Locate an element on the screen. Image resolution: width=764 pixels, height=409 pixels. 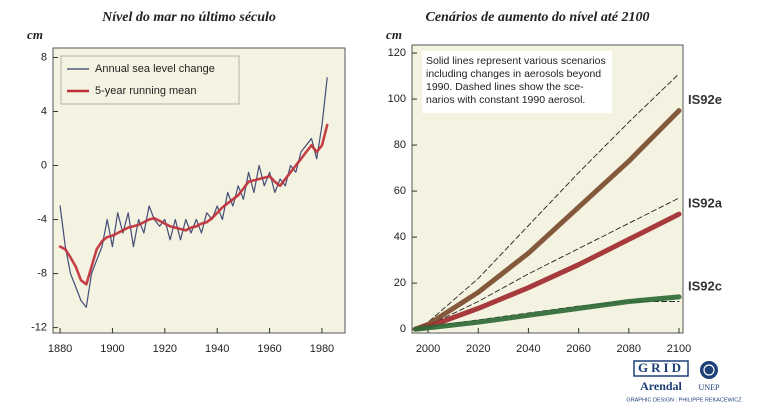
logo-box is located at coordinates (661, 368).